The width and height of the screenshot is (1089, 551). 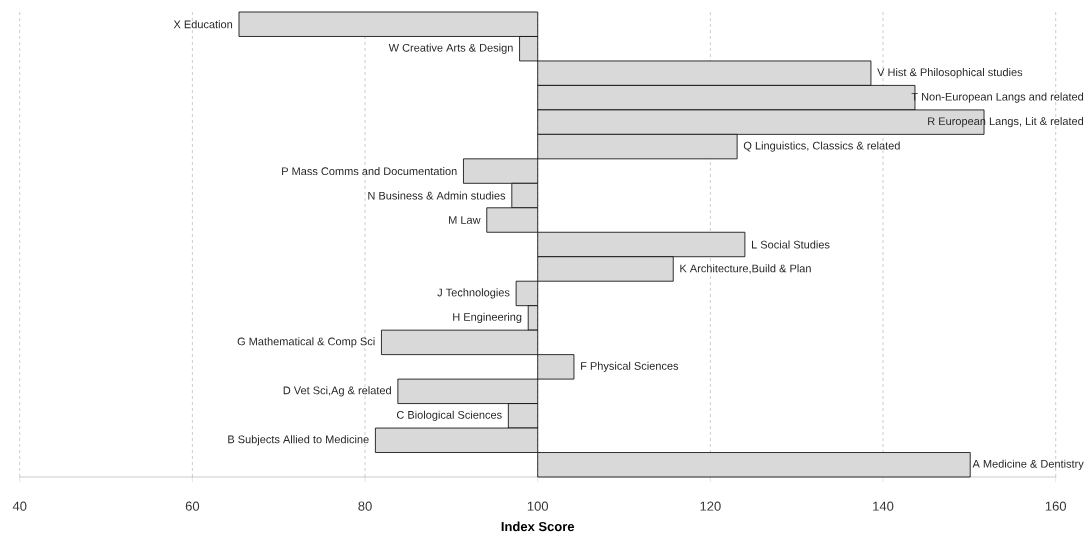 I want to click on y-tick-label: T Non-European Langs and related, so click(x=997, y=97).